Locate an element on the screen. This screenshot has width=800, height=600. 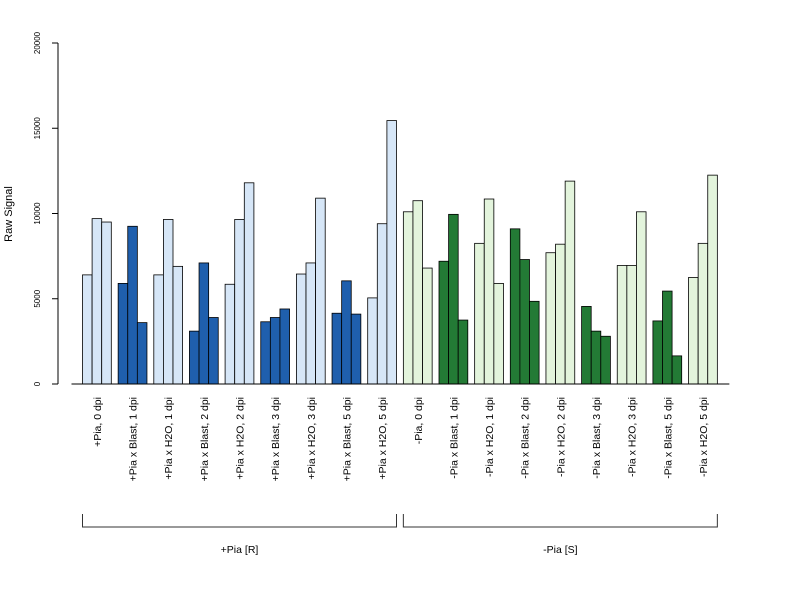
x-tick-label: +Pia x H2O, 3 dpi is located at coordinates (312, 438).